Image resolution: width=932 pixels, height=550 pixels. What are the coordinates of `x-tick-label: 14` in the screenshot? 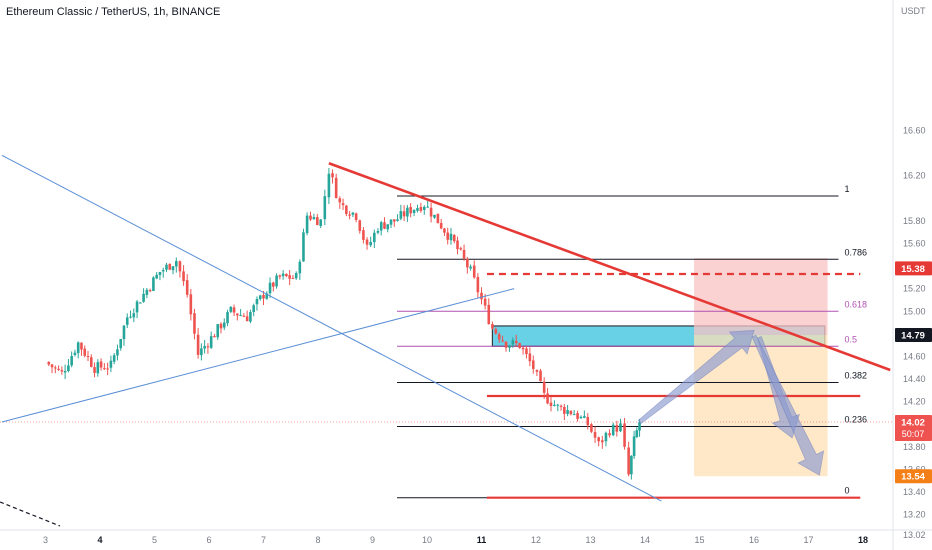 It's located at (645, 540).